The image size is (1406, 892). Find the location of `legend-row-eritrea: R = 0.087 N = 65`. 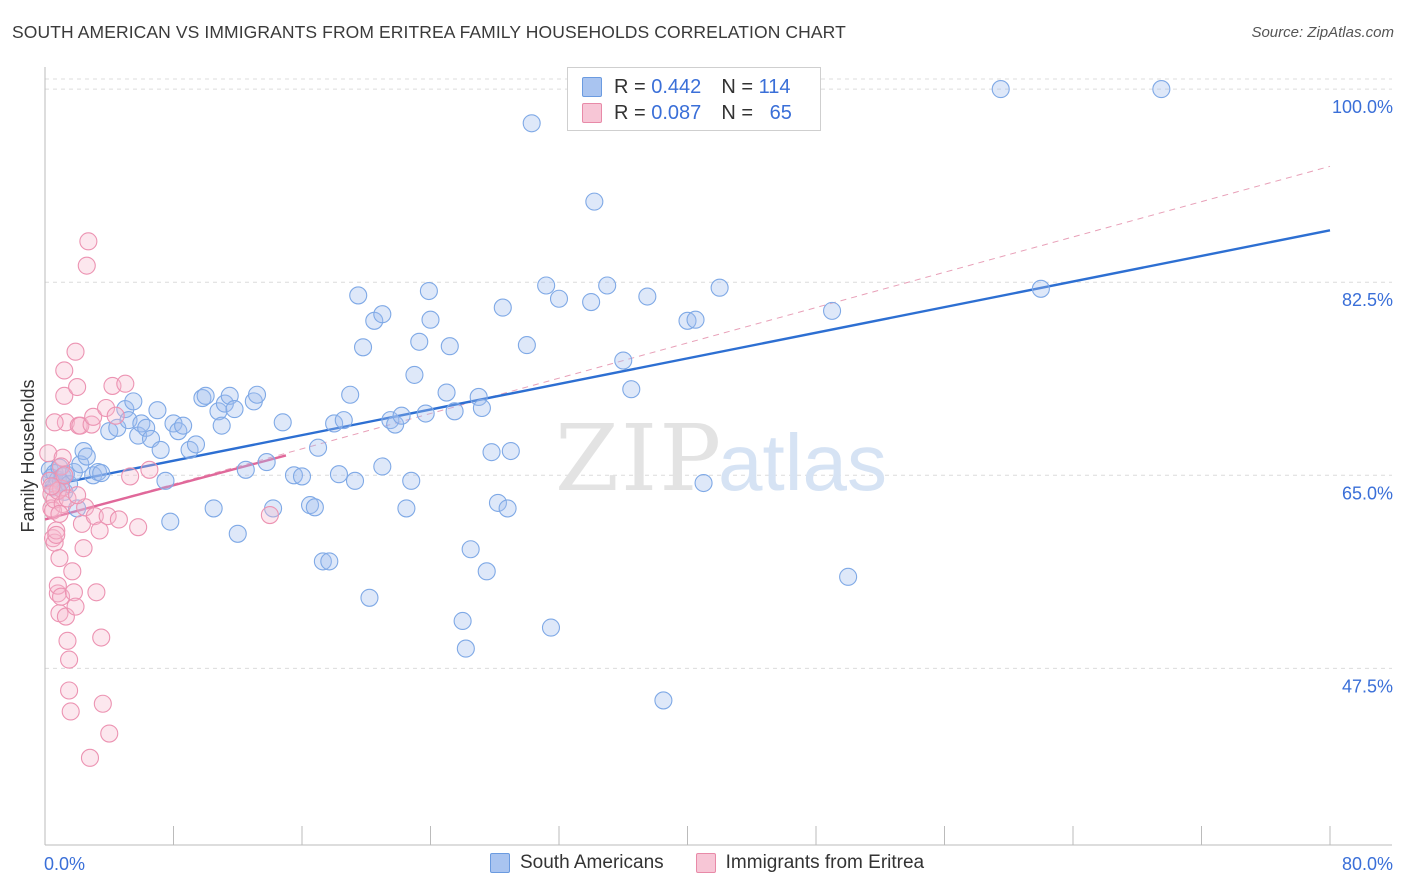

legend-row-eritrea: R = 0.087 N = 65 is located at coordinates (687, 113).